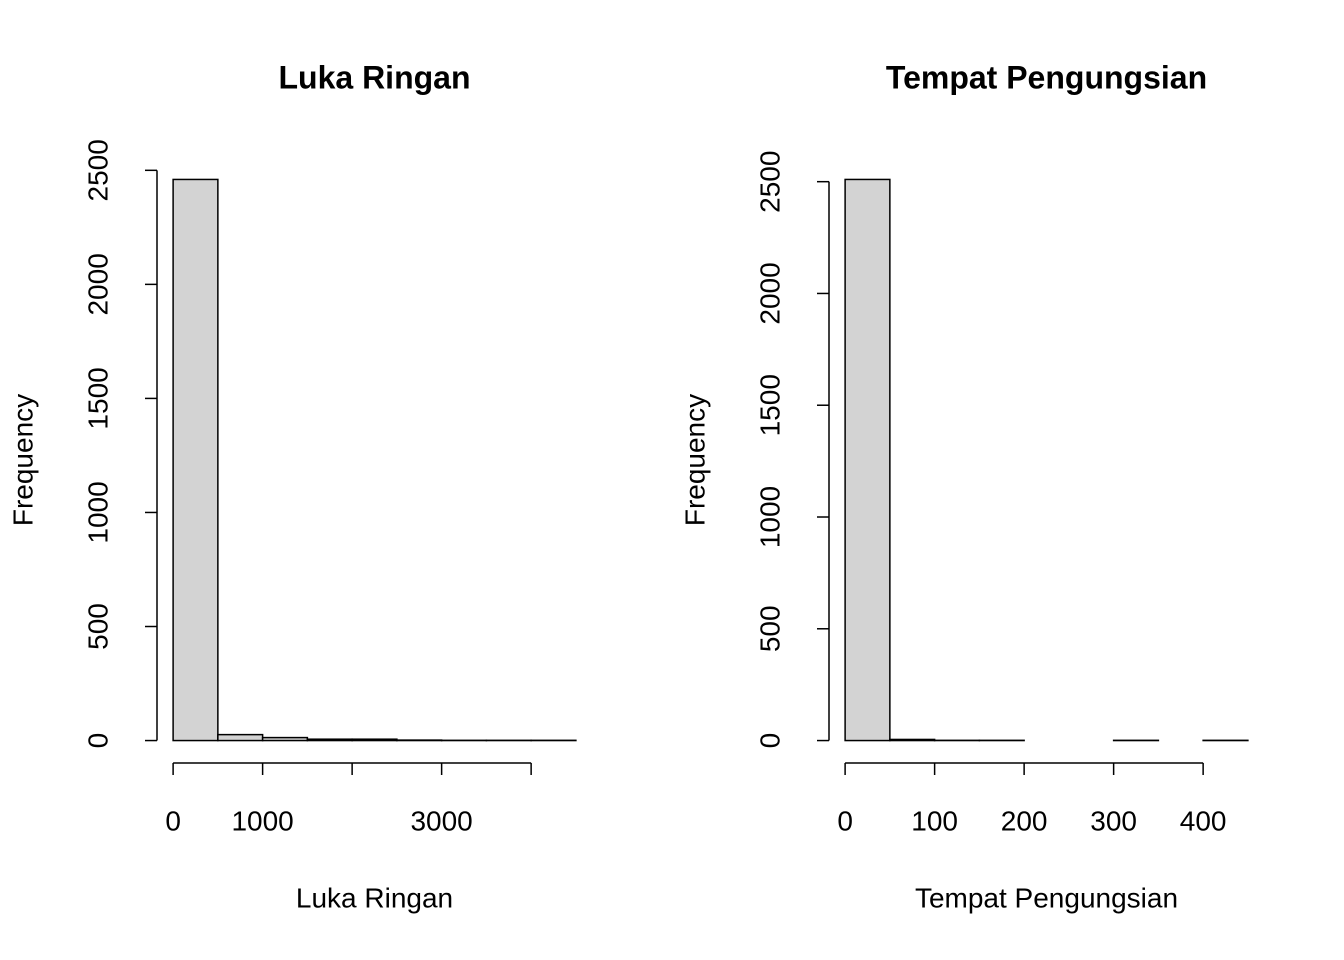 This screenshot has width=1344, height=960. What do you see at coordinates (1203, 820) in the screenshot?
I see `x-tick-label: 400` at bounding box center [1203, 820].